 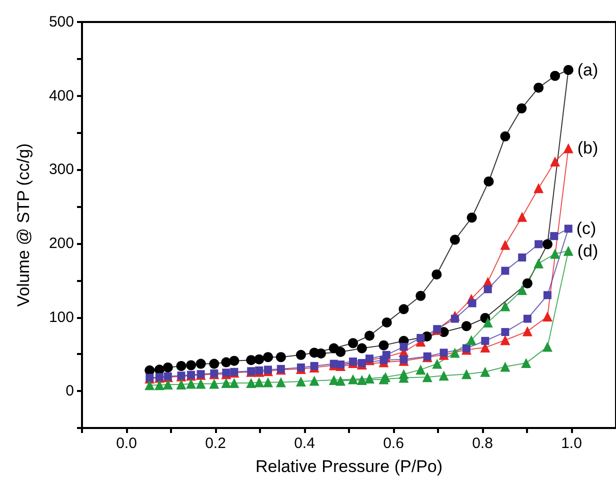 What do you see at coordinates (215, 443) in the screenshot?
I see `x-tick-label: 0.2` at bounding box center [215, 443].